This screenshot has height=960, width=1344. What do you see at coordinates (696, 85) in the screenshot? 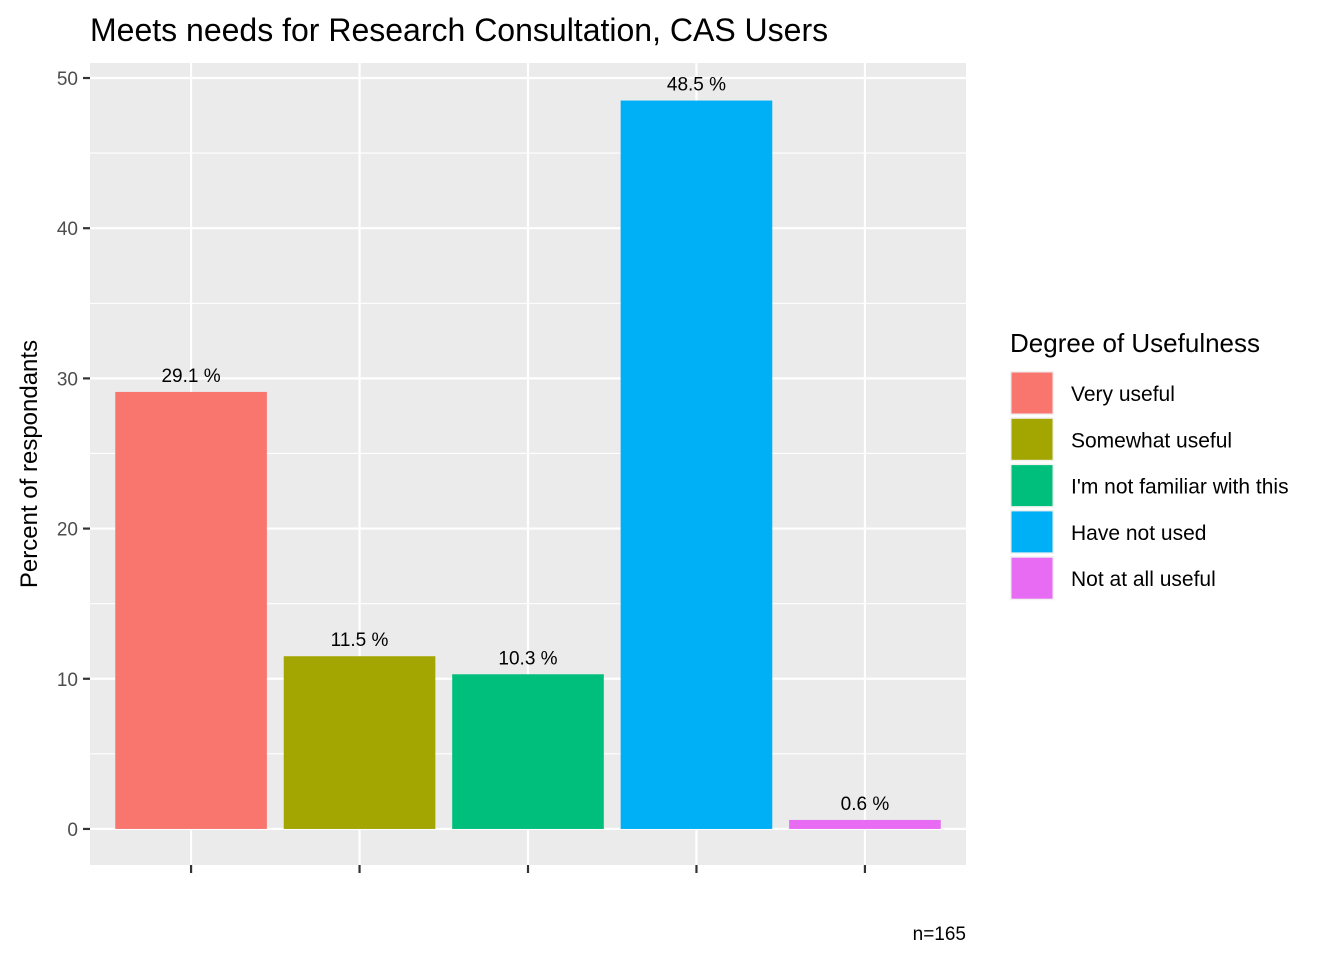
I see `data-label: 48.5 %` at bounding box center [696, 85].